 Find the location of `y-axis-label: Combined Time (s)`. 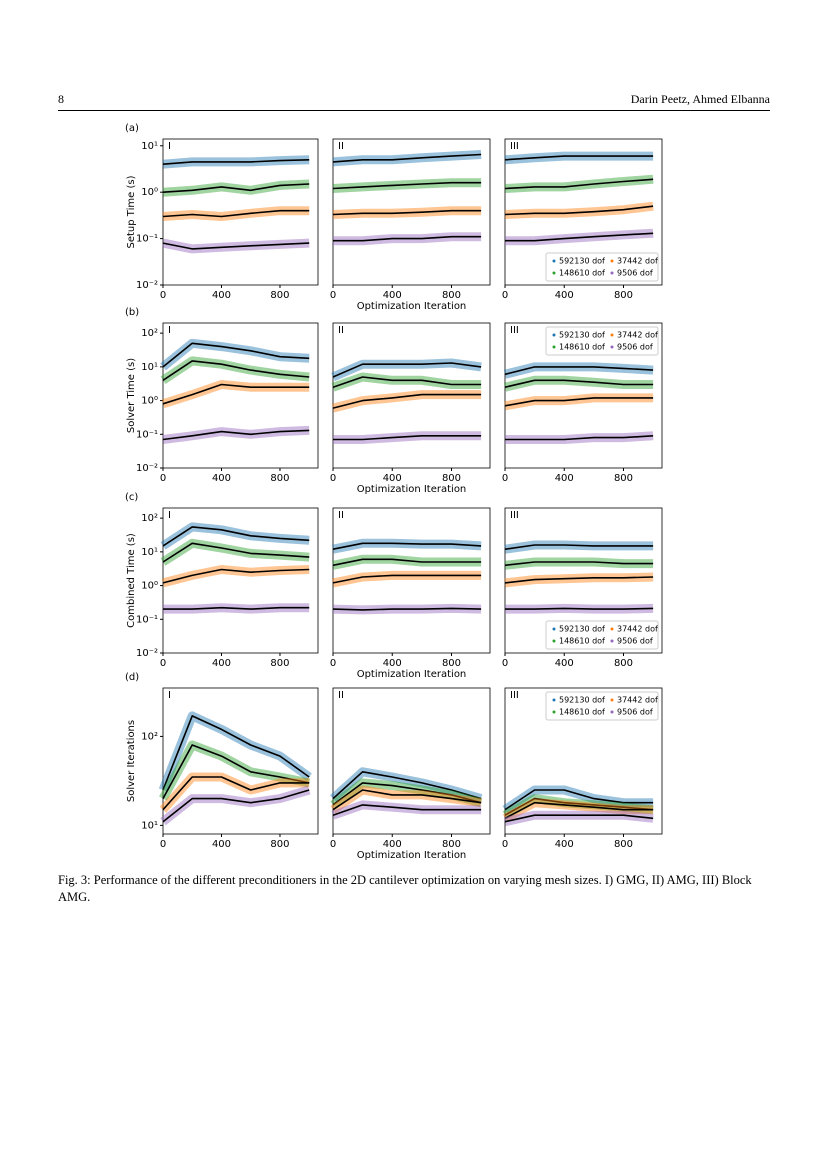

y-axis-label: Combined Time (s) is located at coordinates (131, 580).